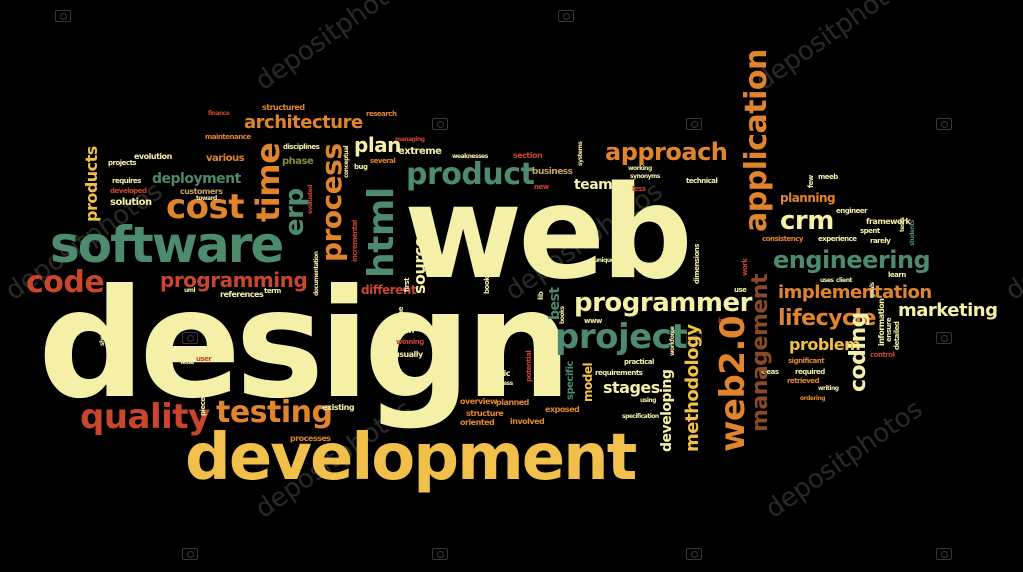 The image size is (1023, 572). I want to click on word-goals: goals, so click(872, 290).